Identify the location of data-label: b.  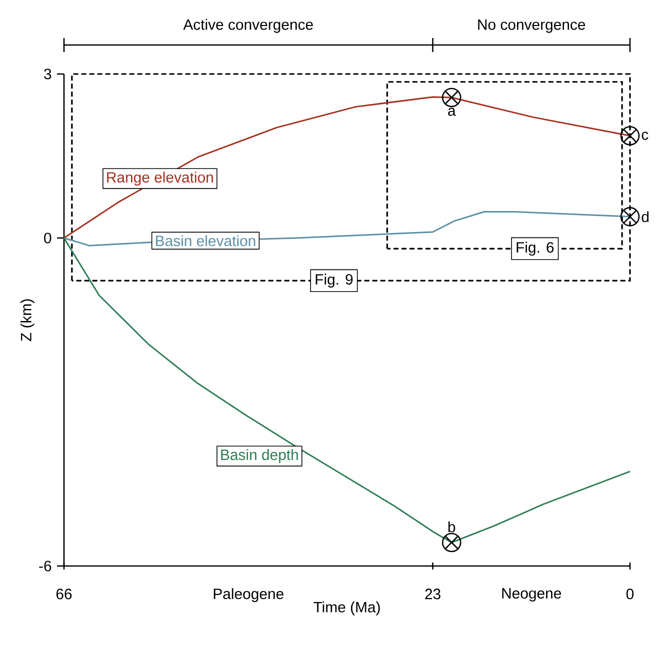
(452, 526).